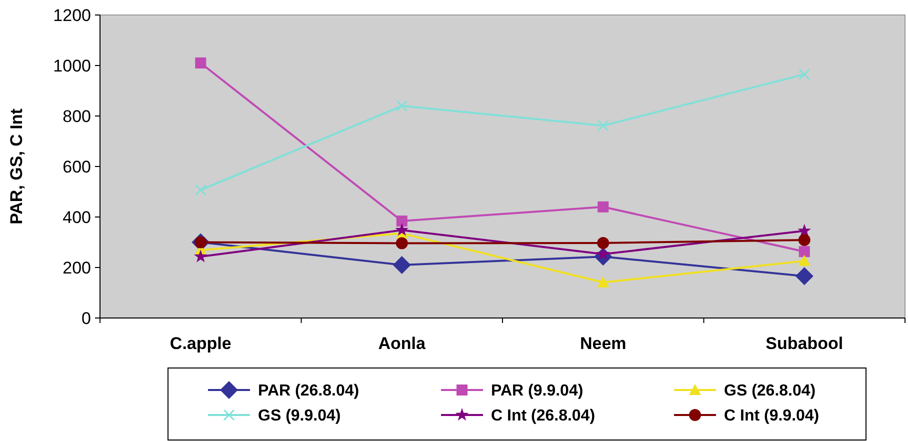 The image size is (908, 441). What do you see at coordinates (16, 166) in the screenshot?
I see `y-axis-title: PAR, GS, C Int` at bounding box center [16, 166].